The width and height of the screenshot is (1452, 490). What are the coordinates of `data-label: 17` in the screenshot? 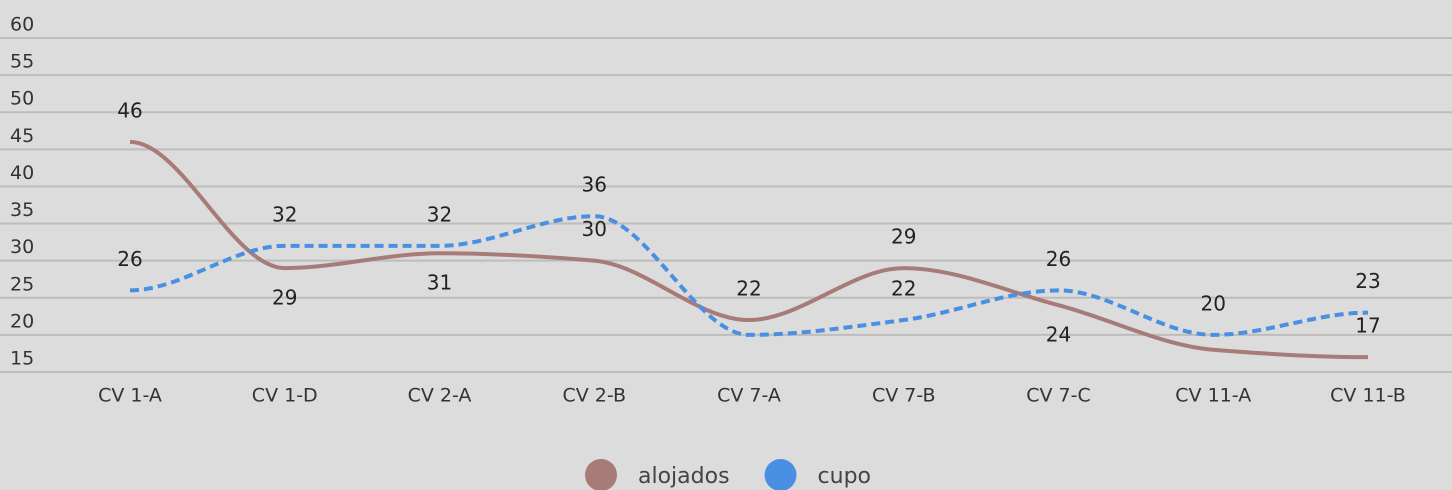 It's located at (1367, 326).